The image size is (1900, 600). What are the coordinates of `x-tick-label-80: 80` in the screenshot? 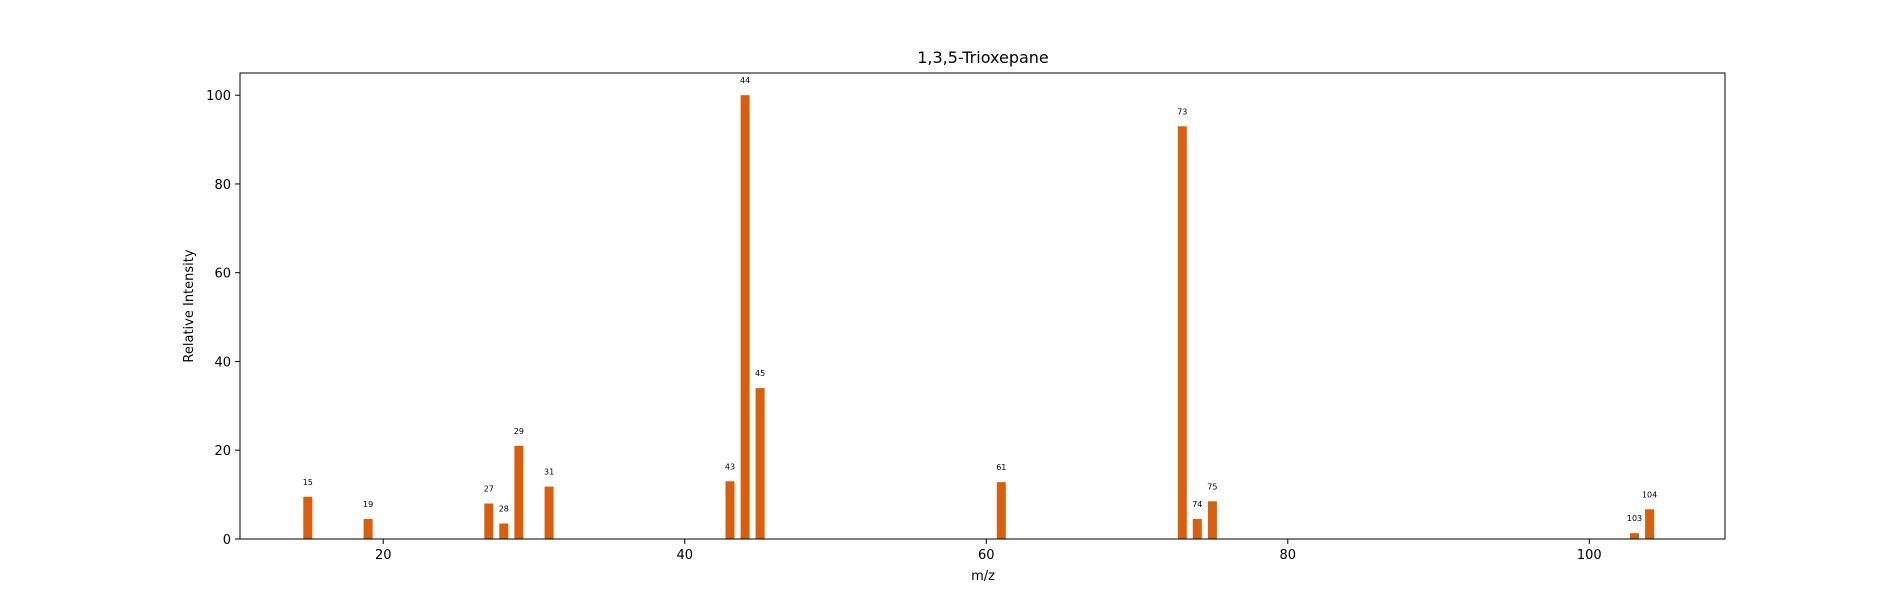 It's located at (1288, 555).